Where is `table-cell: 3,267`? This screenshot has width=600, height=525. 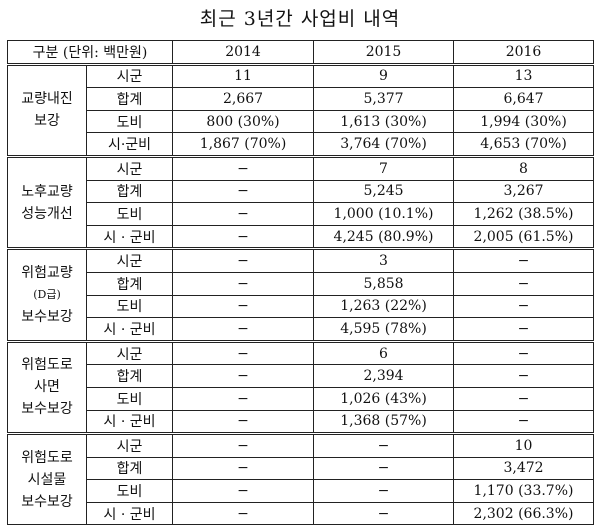 table-cell: 3,267 is located at coordinates (524, 191).